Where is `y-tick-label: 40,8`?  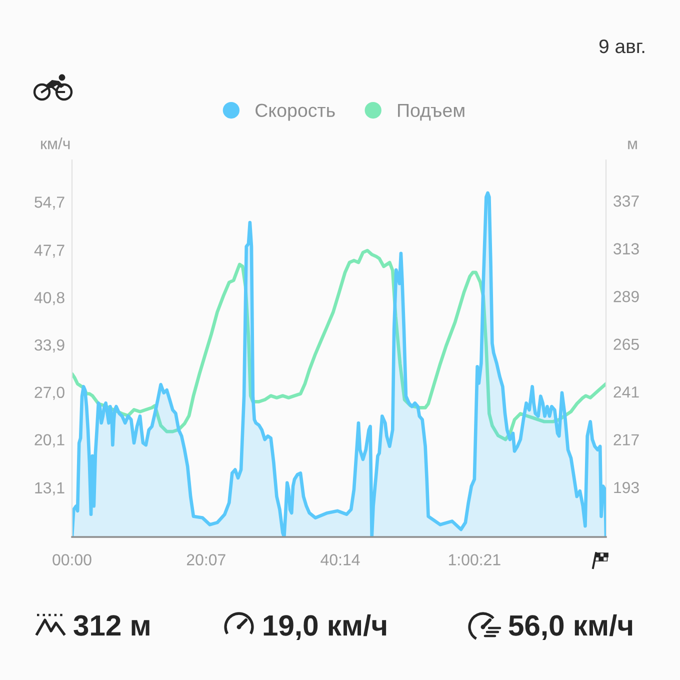
y-tick-label: 40,8 is located at coordinates (49, 299).